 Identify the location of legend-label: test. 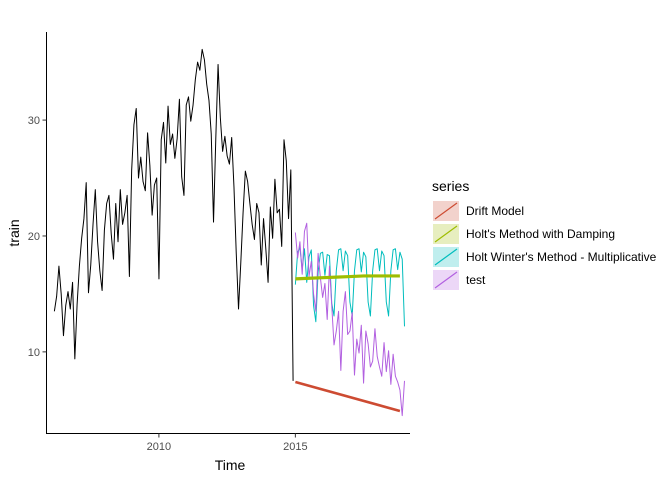
(476, 280).